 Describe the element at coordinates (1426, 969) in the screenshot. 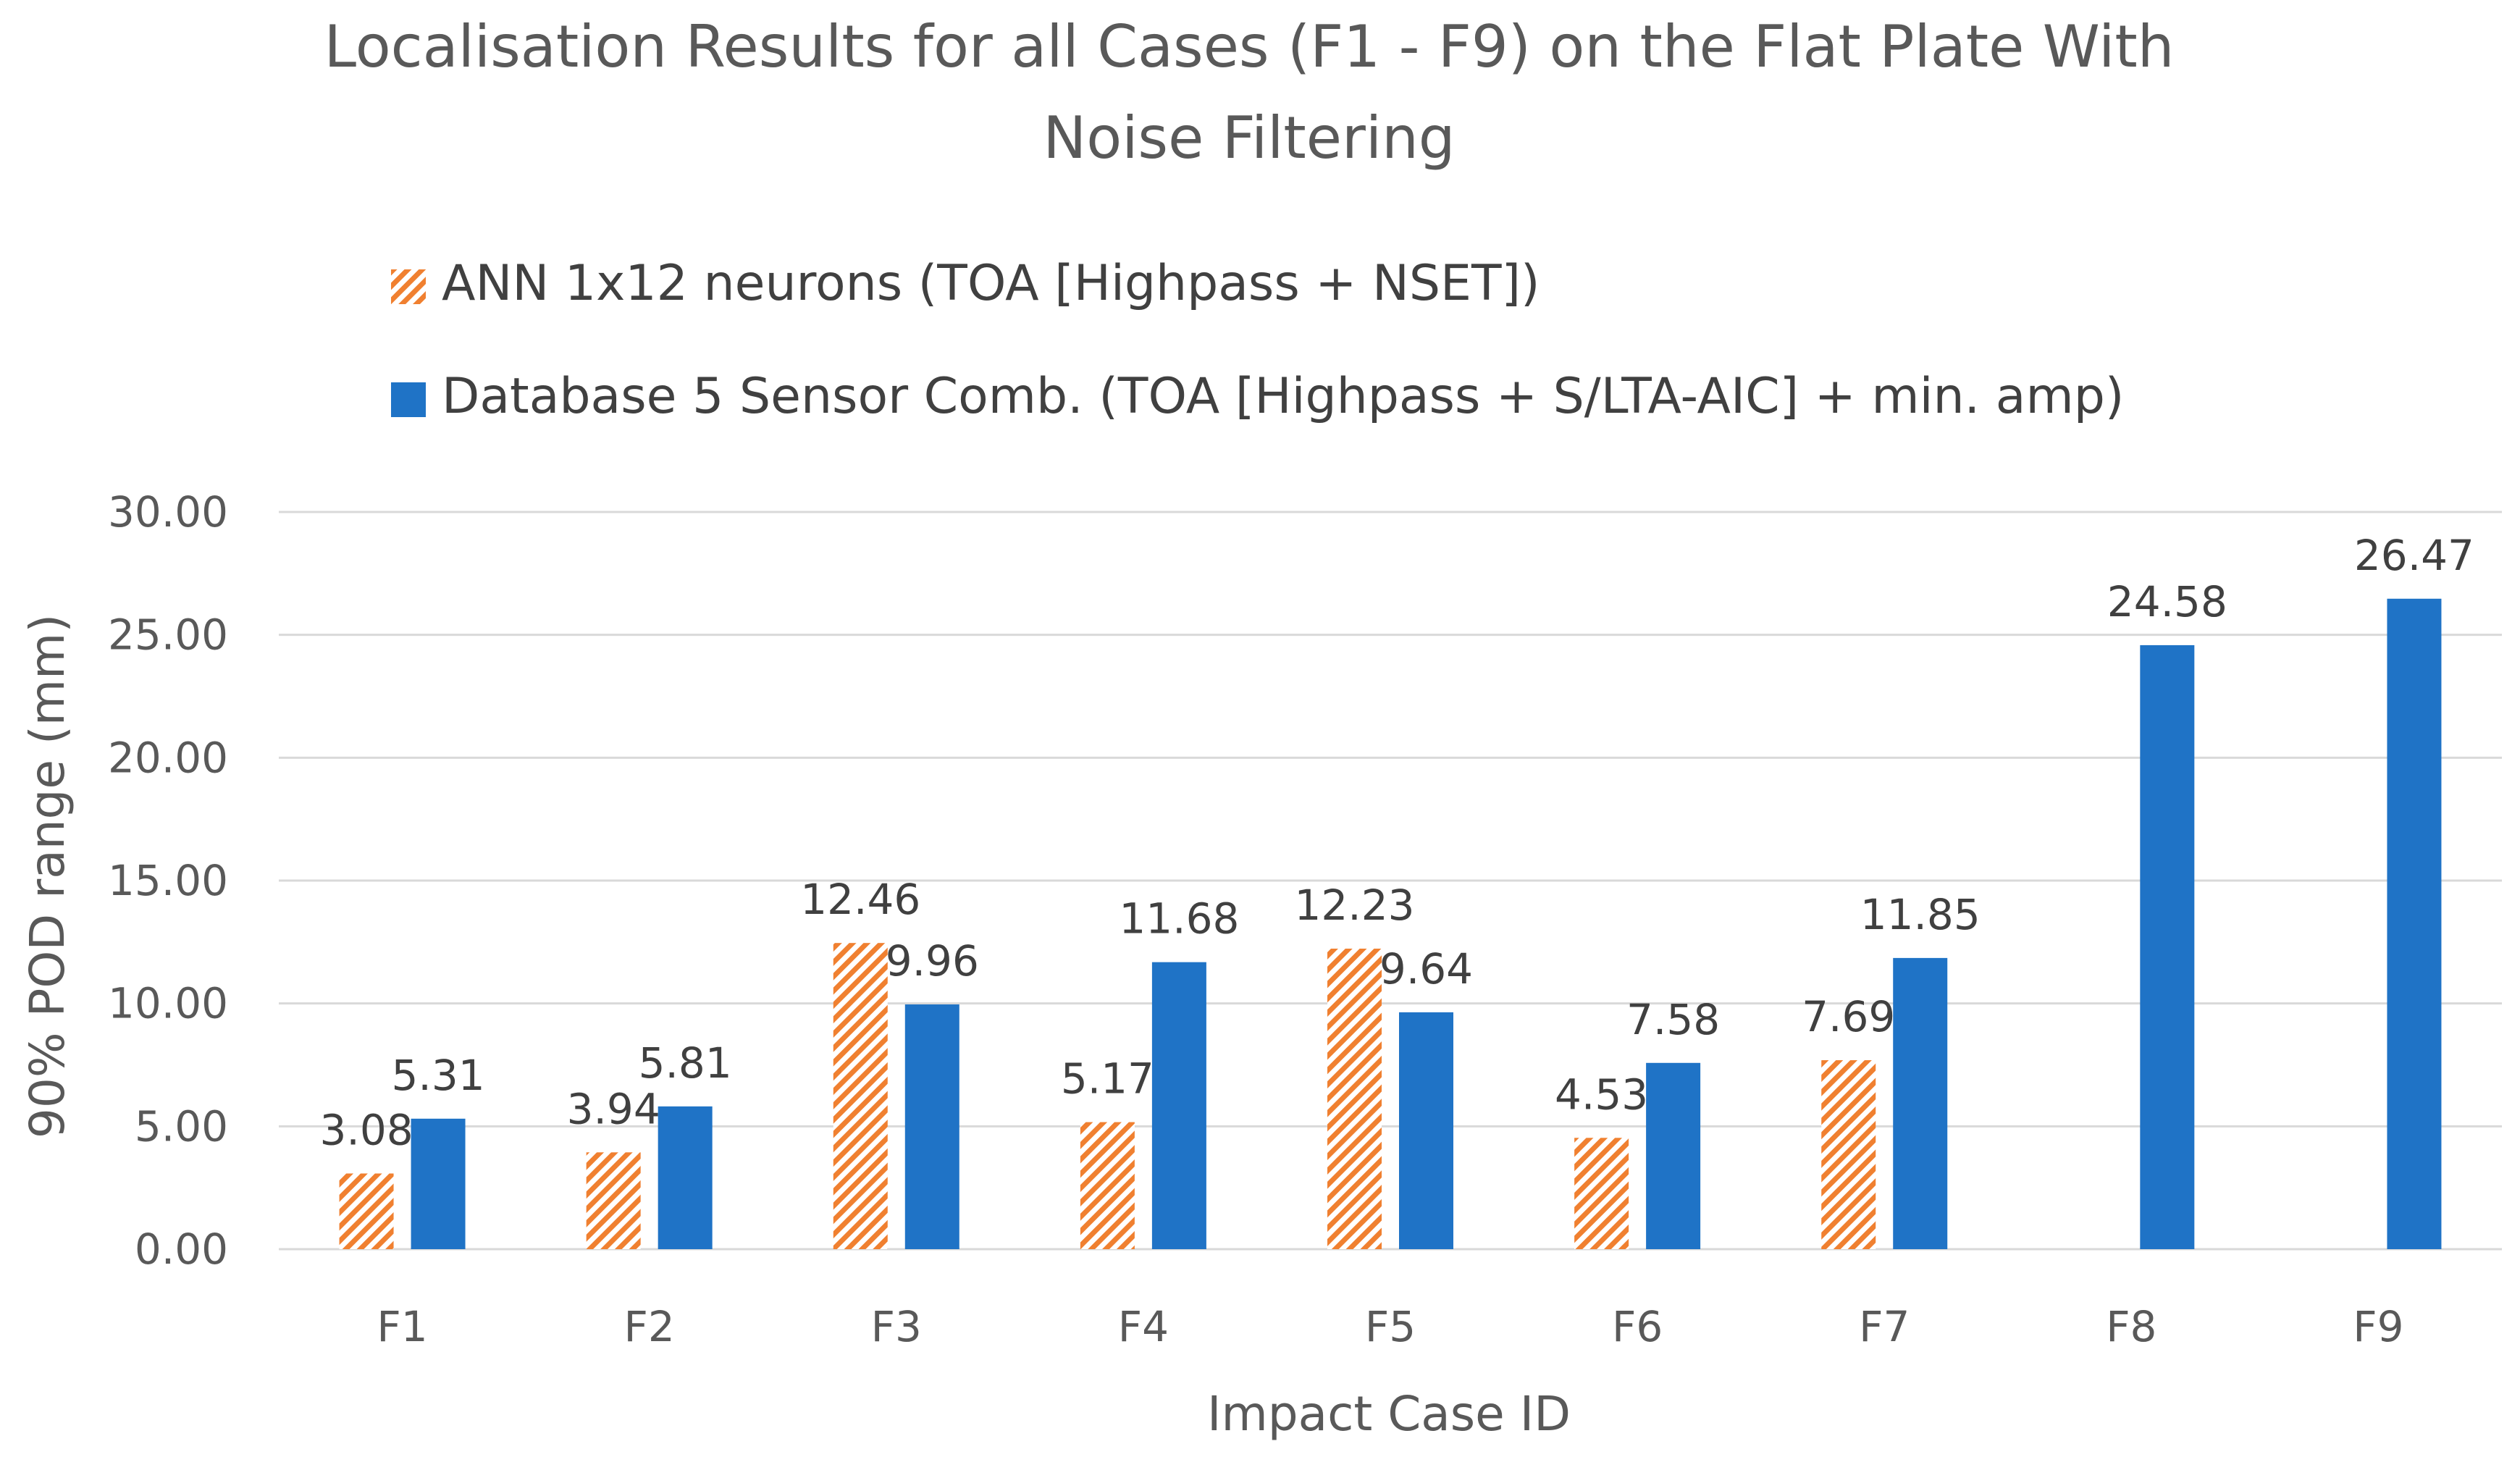

I see `data-label-database: 9.64` at that location.